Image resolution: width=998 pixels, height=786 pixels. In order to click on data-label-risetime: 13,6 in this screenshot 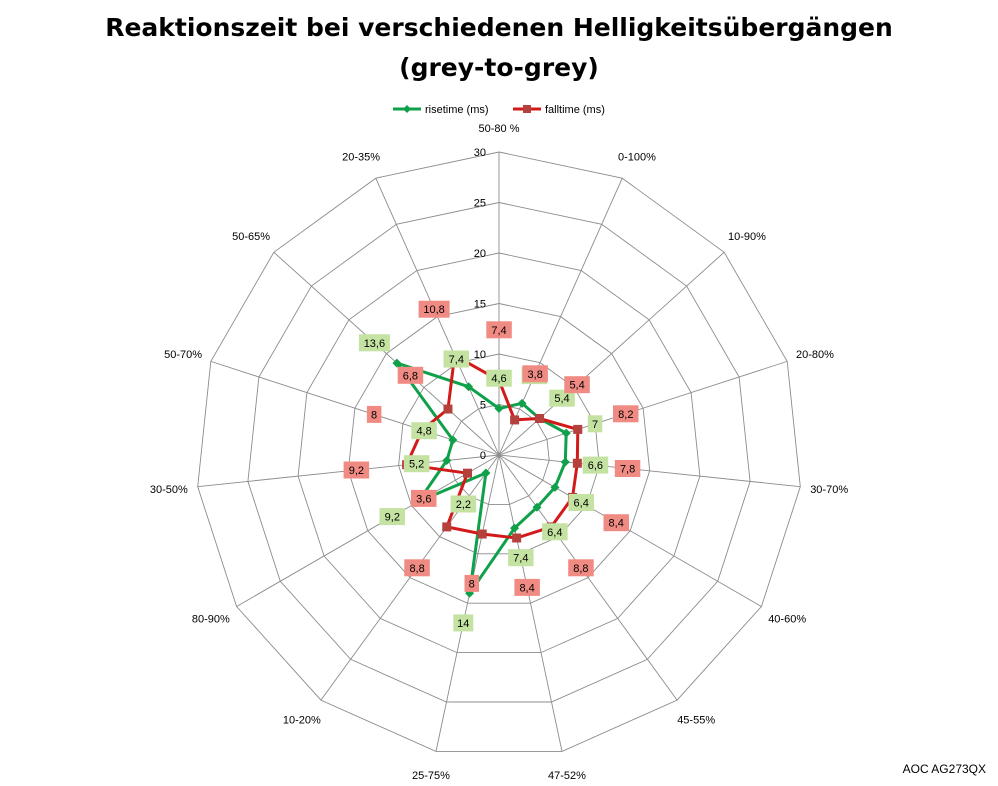, I will do `click(374, 343)`.